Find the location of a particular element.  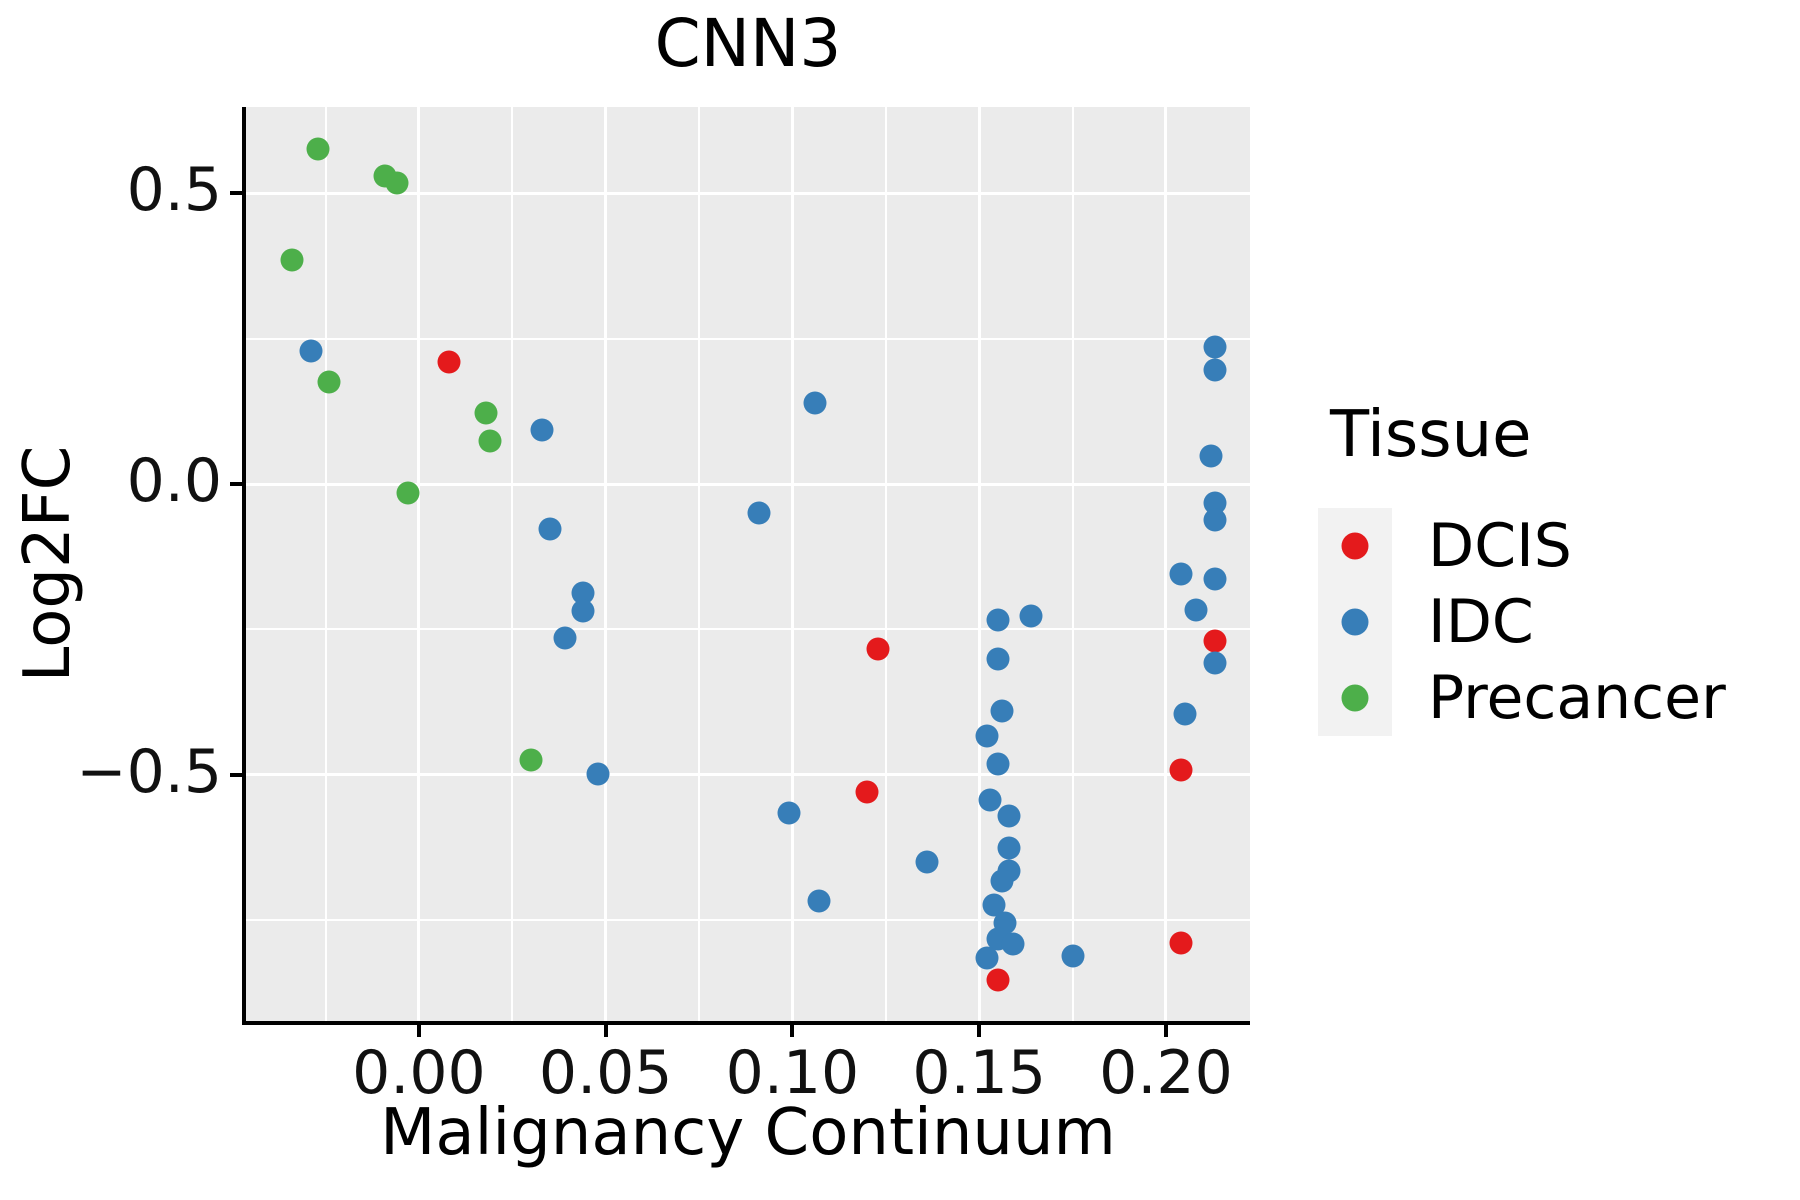

precancer-swatch-icon is located at coordinates (1355, 698).